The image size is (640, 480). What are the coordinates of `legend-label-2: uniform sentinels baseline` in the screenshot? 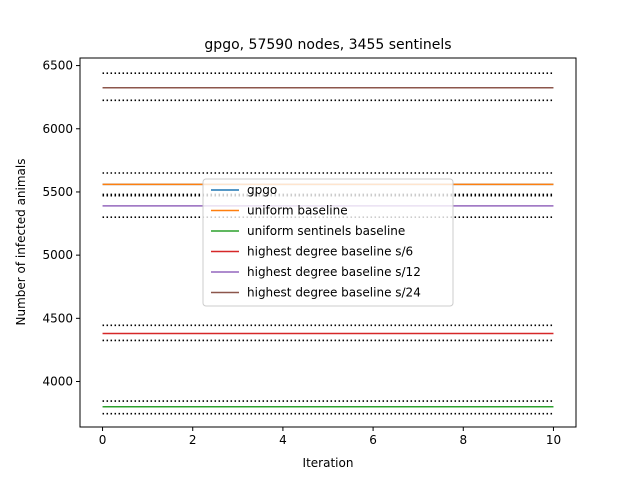 It's located at (326, 231).